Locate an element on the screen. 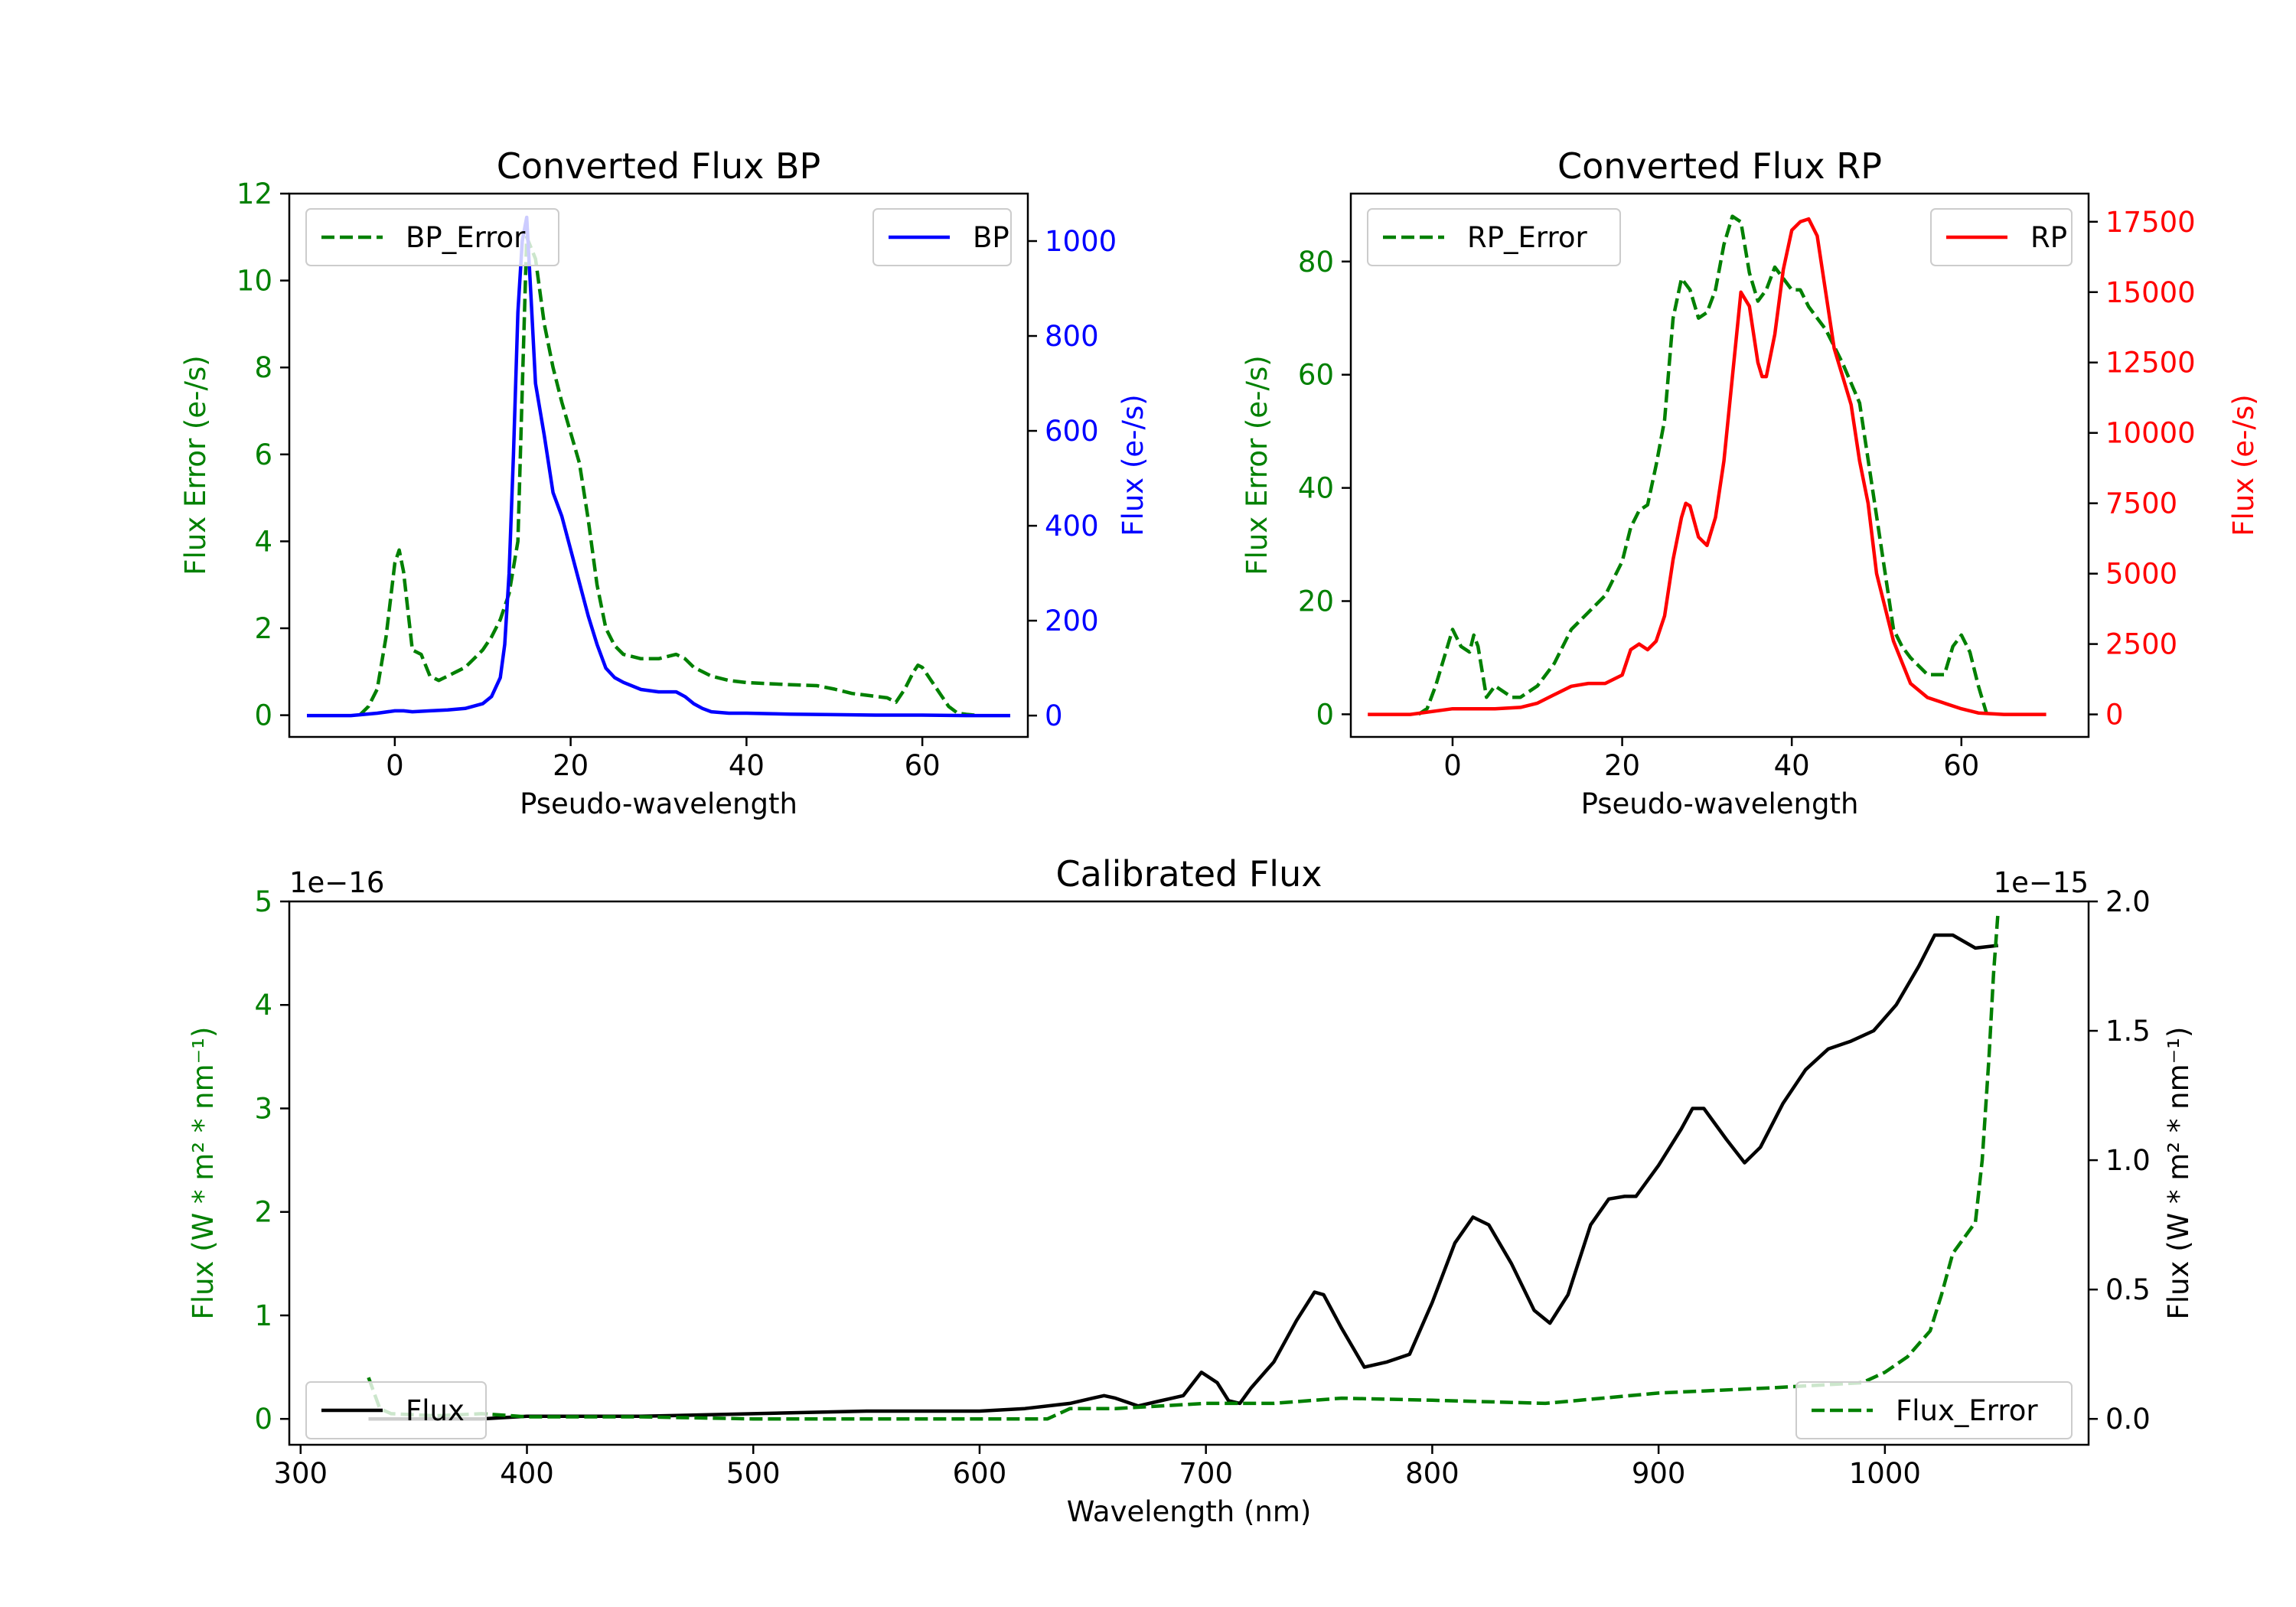 This screenshot has height=1607, width=2296. y-left-tick-label: 8 is located at coordinates (263, 367).